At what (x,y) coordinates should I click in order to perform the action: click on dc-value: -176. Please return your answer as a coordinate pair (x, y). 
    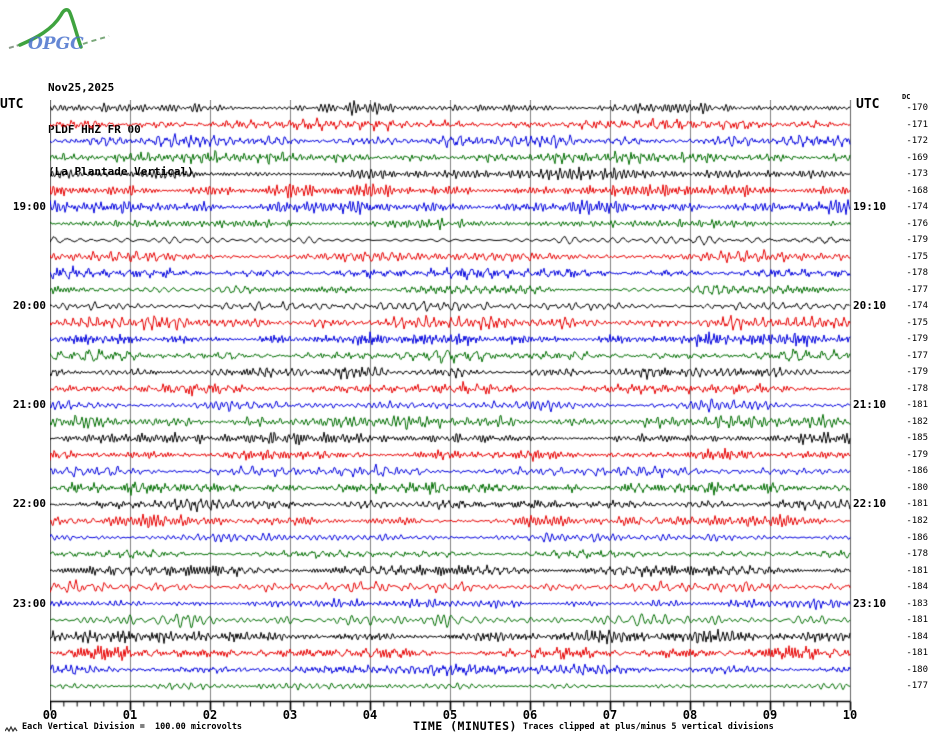
    Looking at the image, I should click on (917, 223).